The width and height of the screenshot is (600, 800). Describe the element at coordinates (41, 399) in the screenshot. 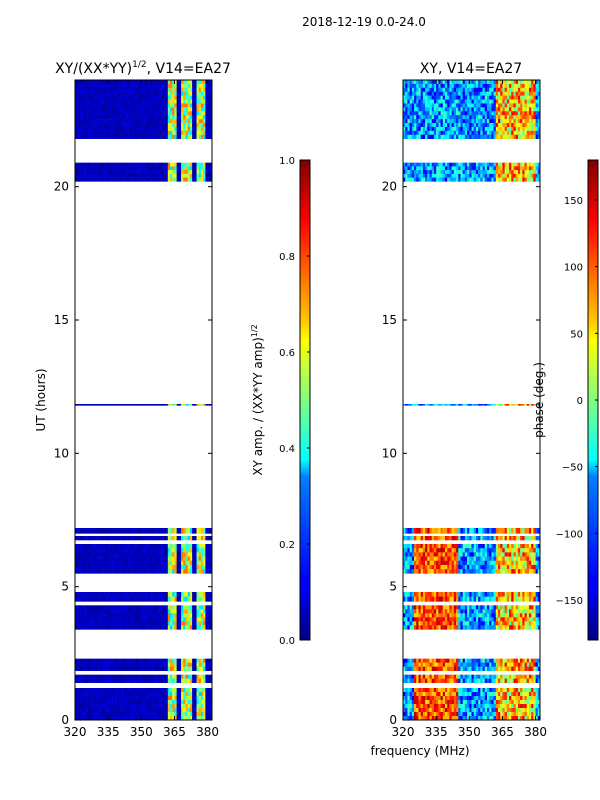

I see `amplitude-ylabel: UT (hours)` at that location.